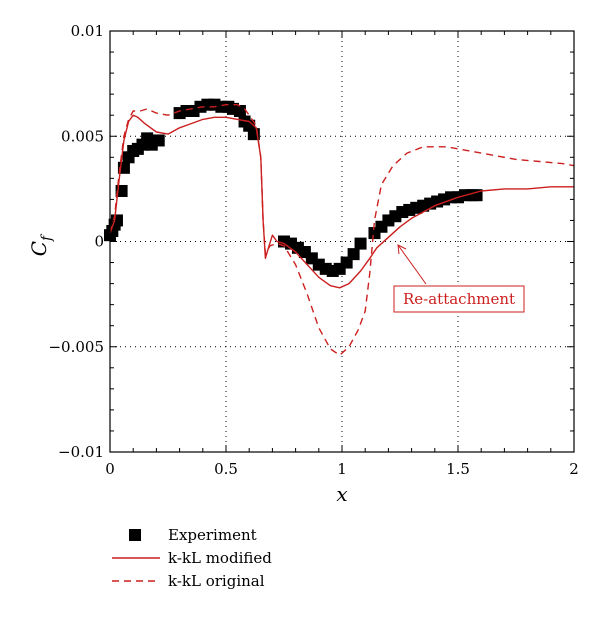  I want to click on legend-label: k-kL original, so click(216, 581).